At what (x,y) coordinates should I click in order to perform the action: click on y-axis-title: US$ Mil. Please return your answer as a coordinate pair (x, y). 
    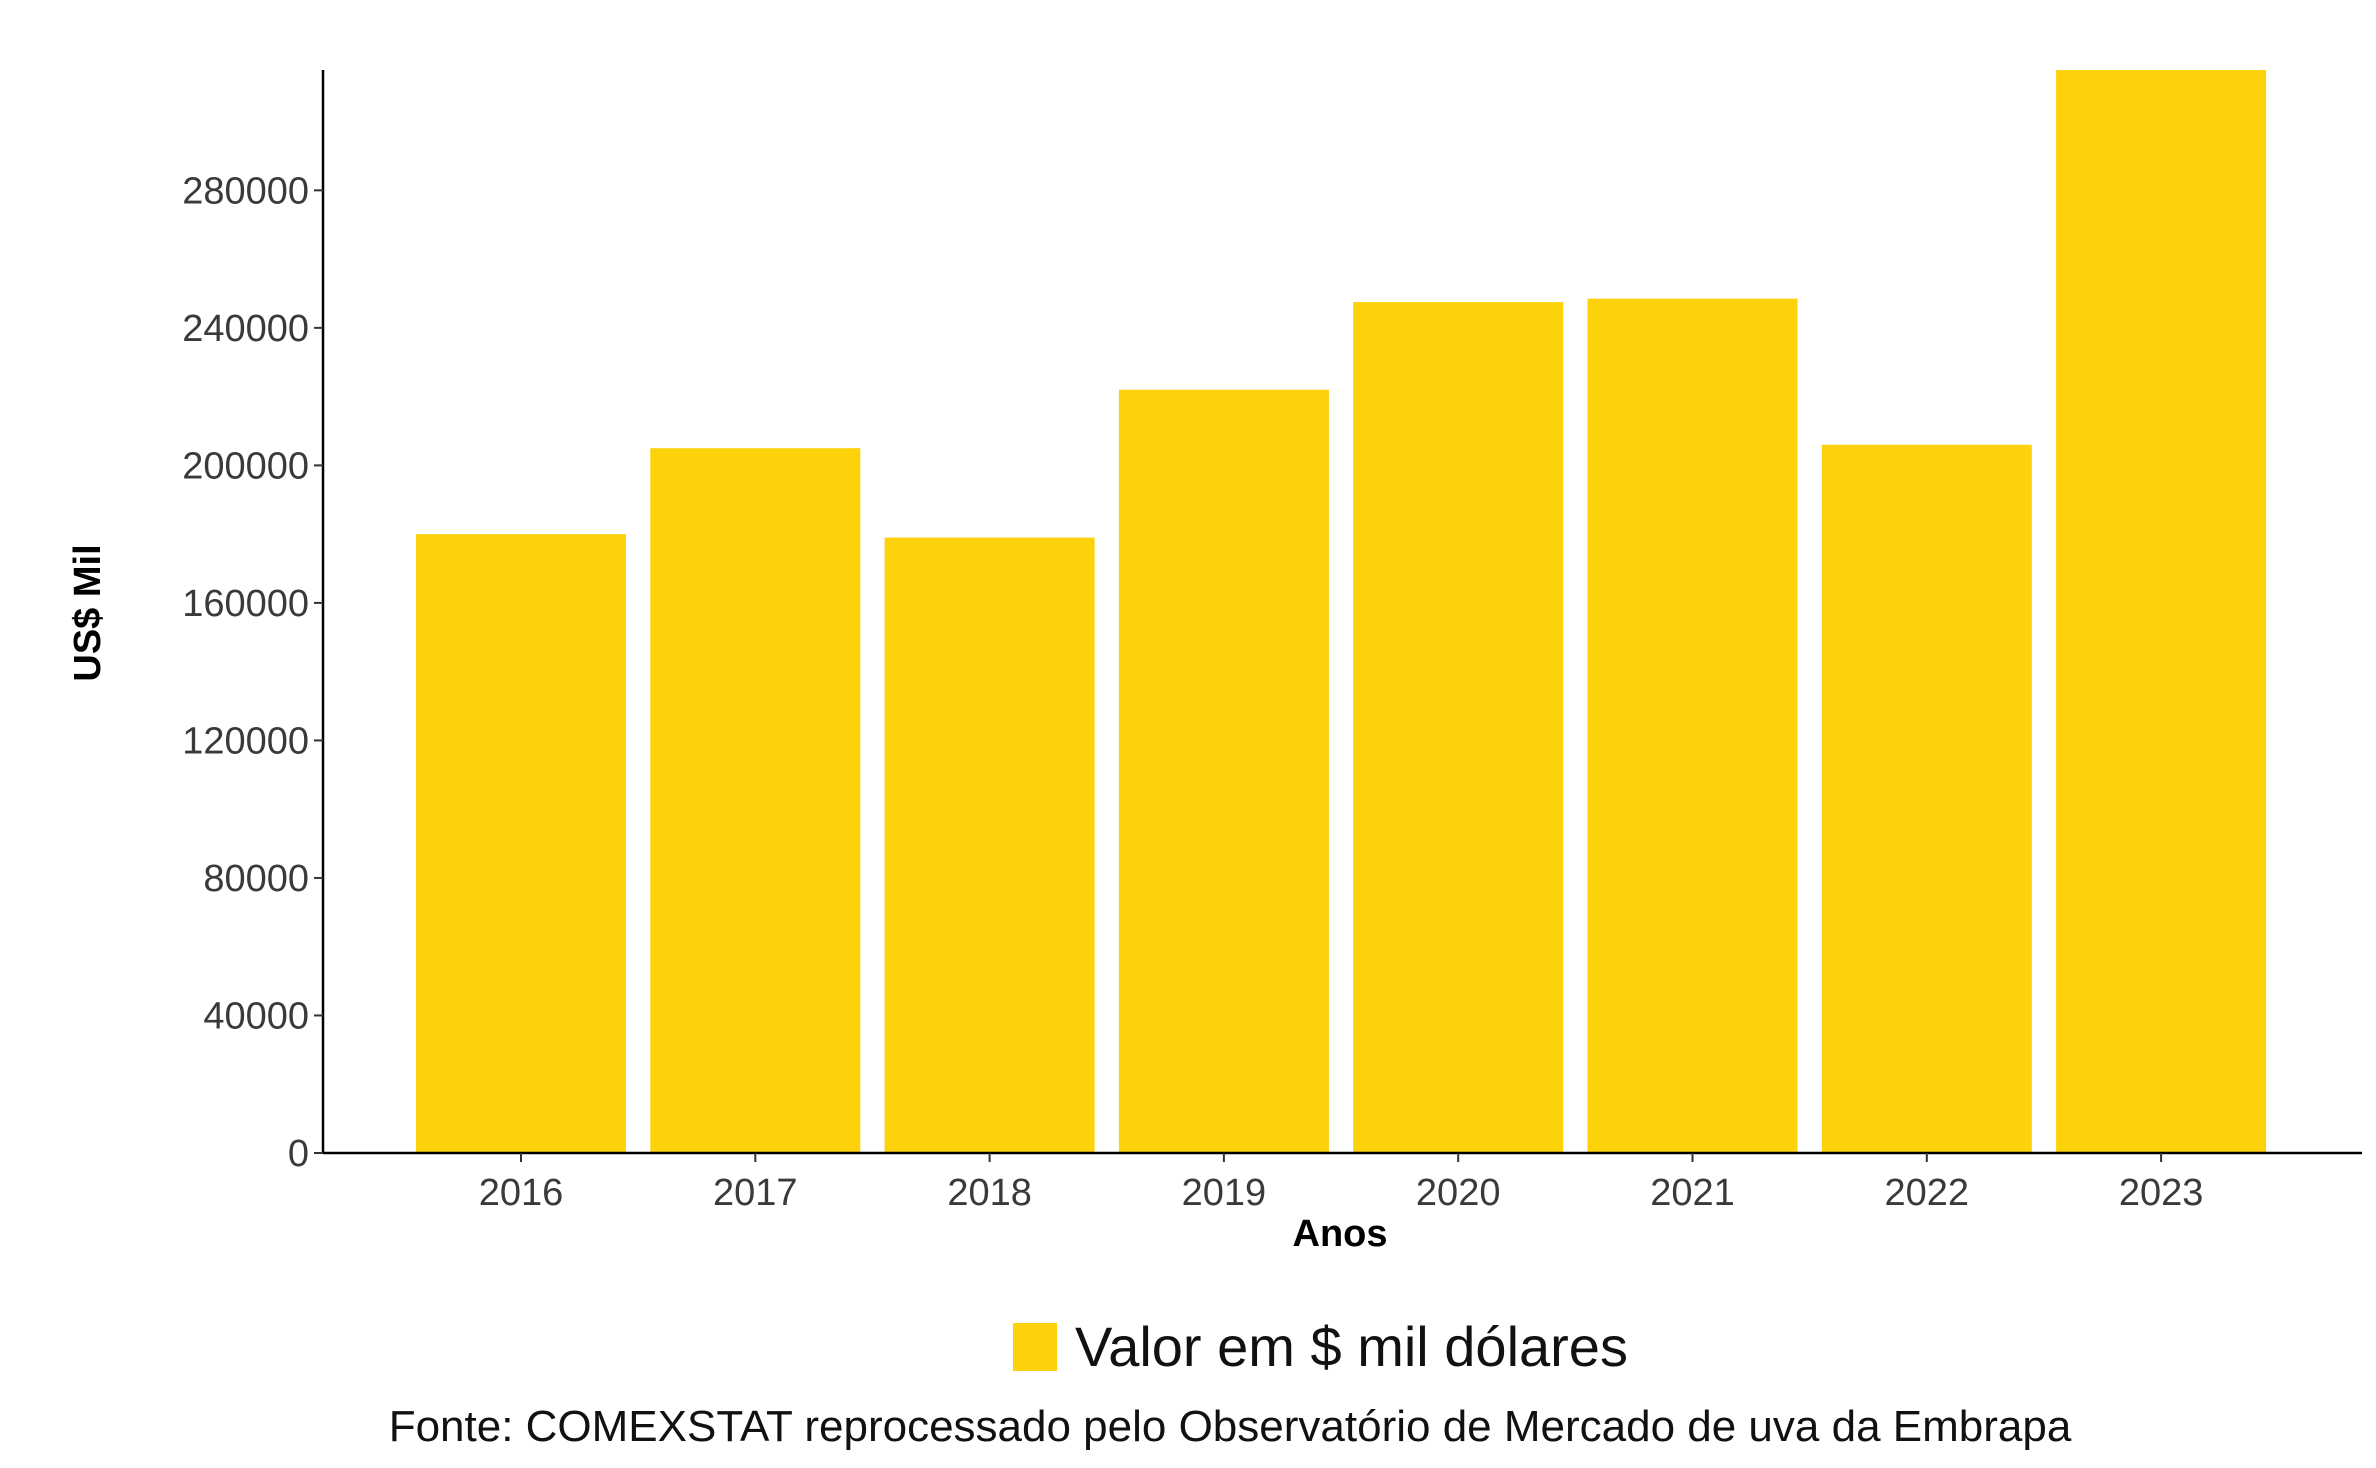
    Looking at the image, I should click on (88, 612).